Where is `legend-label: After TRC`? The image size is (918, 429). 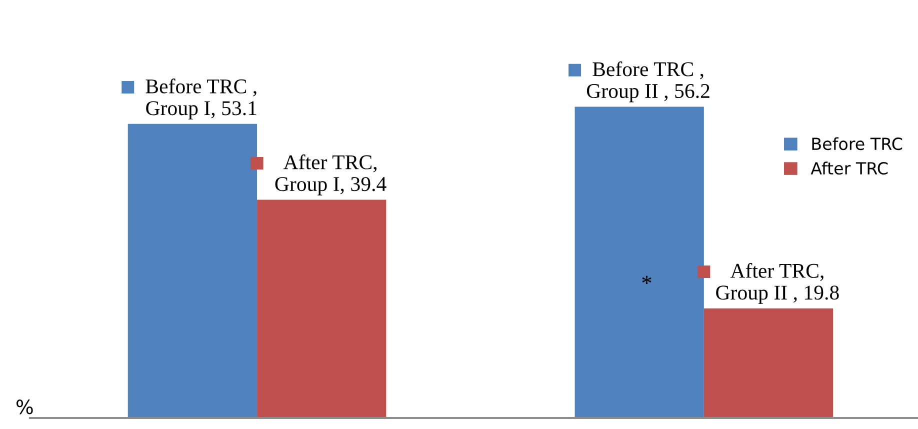
legend-label: After TRC is located at coordinates (849, 168).